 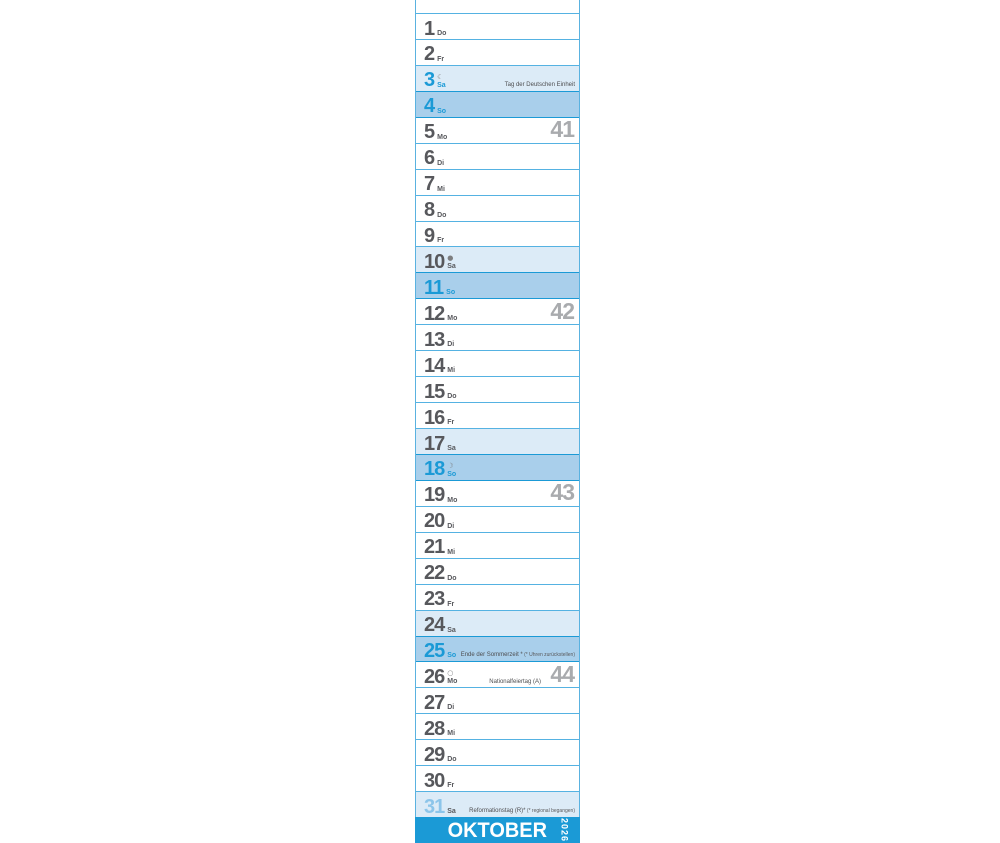 What do you see at coordinates (564, 830) in the screenshot?
I see `year-label: 2026` at bounding box center [564, 830].